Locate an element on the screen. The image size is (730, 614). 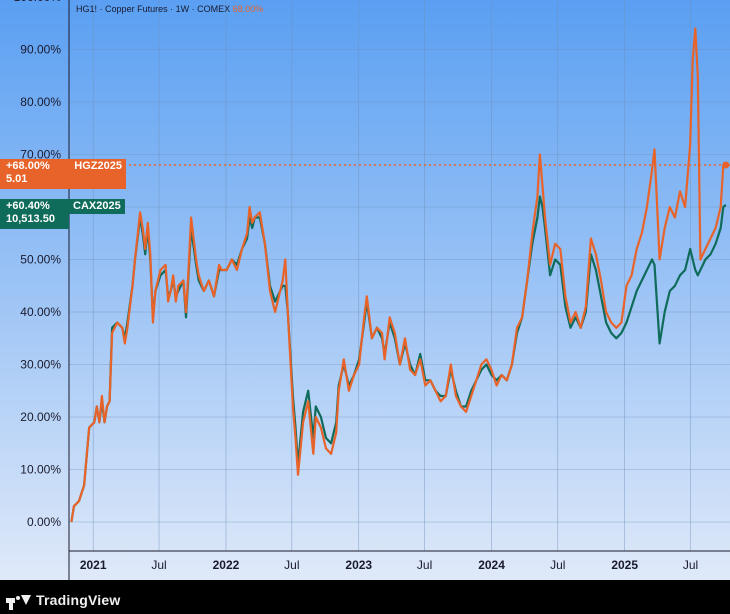
y-tick-label: 80.00% is located at coordinates (40, 102).